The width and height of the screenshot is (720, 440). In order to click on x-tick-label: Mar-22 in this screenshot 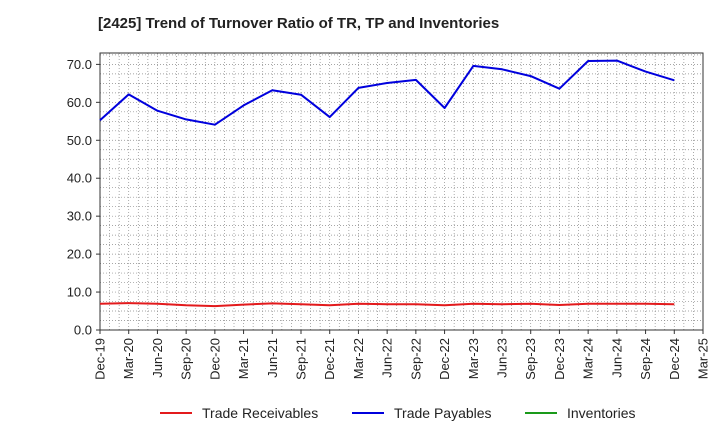, I will do `click(358, 358)`.